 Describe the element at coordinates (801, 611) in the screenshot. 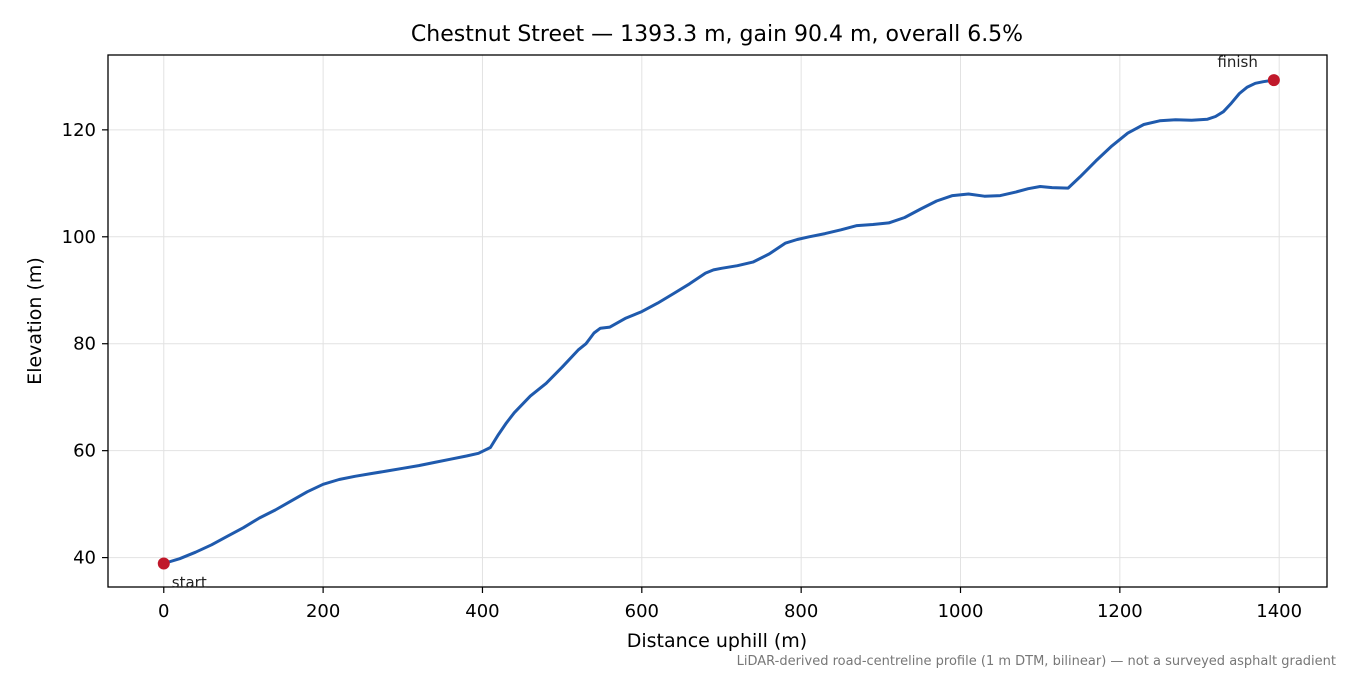

I see `x-tick-label: 800` at that location.